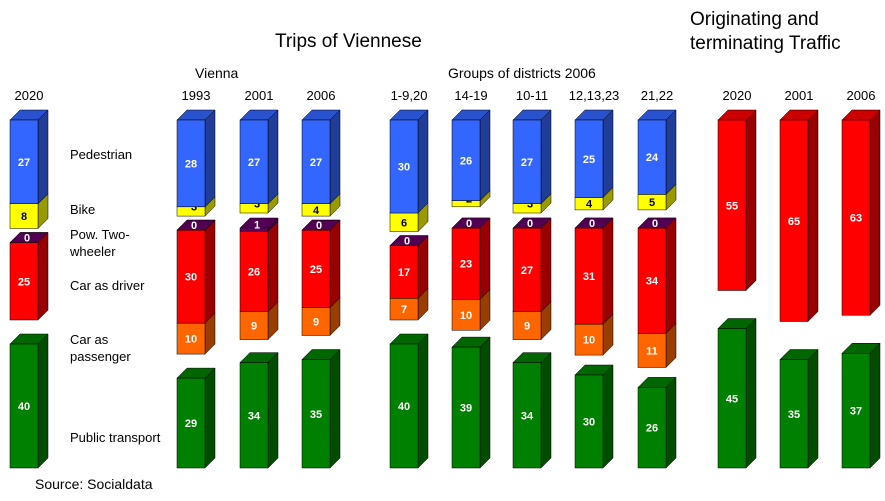 This screenshot has width=885, height=501. What do you see at coordinates (348, 41) in the screenshot?
I see `chart-title: Trips of Viennese` at bounding box center [348, 41].